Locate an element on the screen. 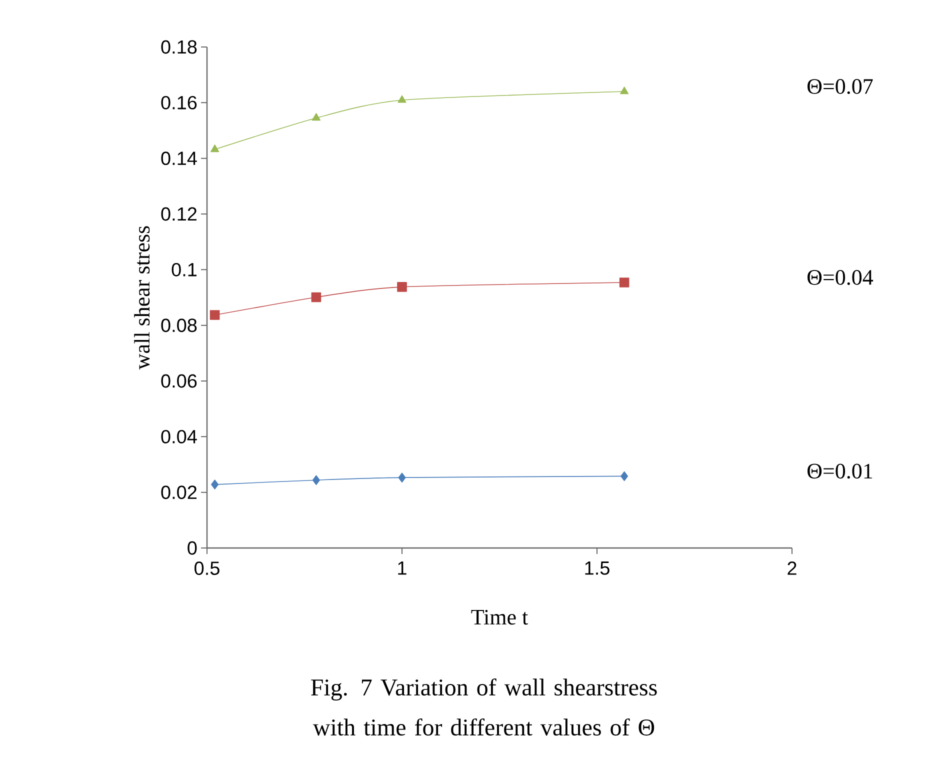 This screenshot has height=769, width=928. y-tick-label: 0.16 is located at coordinates (179, 103).